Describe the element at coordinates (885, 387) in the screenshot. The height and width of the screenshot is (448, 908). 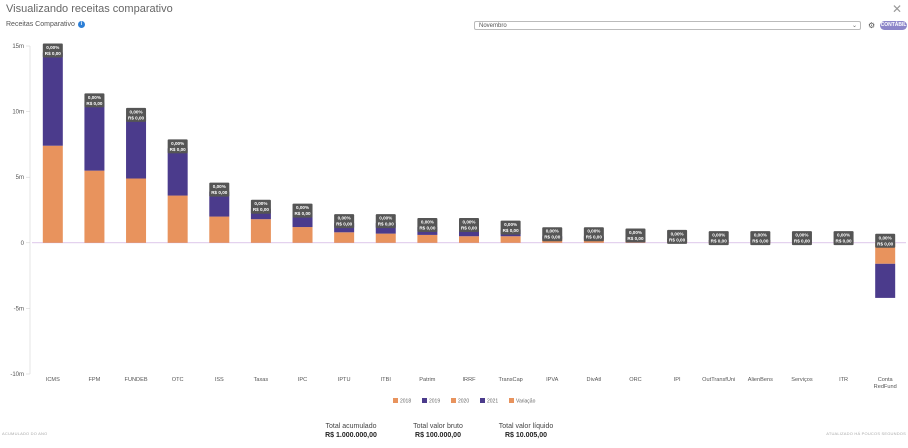
I see `x-tick-label: RedFund` at that location.